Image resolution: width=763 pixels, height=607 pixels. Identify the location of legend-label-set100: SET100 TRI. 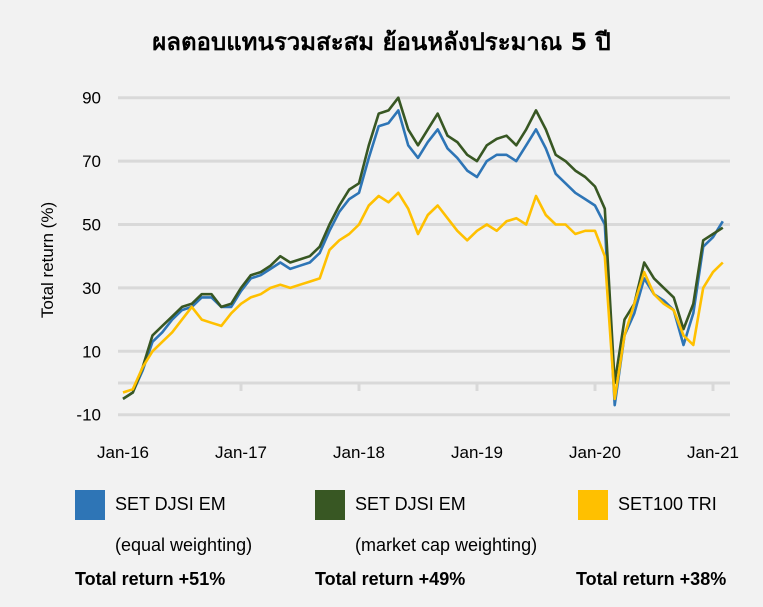
(667, 504).